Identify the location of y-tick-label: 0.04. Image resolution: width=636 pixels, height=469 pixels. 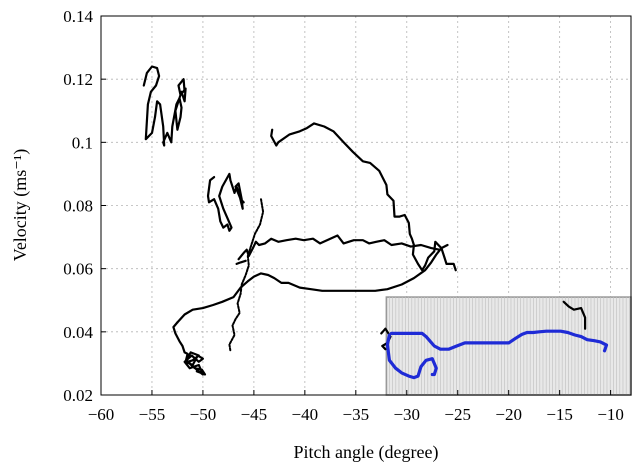
(78, 332).